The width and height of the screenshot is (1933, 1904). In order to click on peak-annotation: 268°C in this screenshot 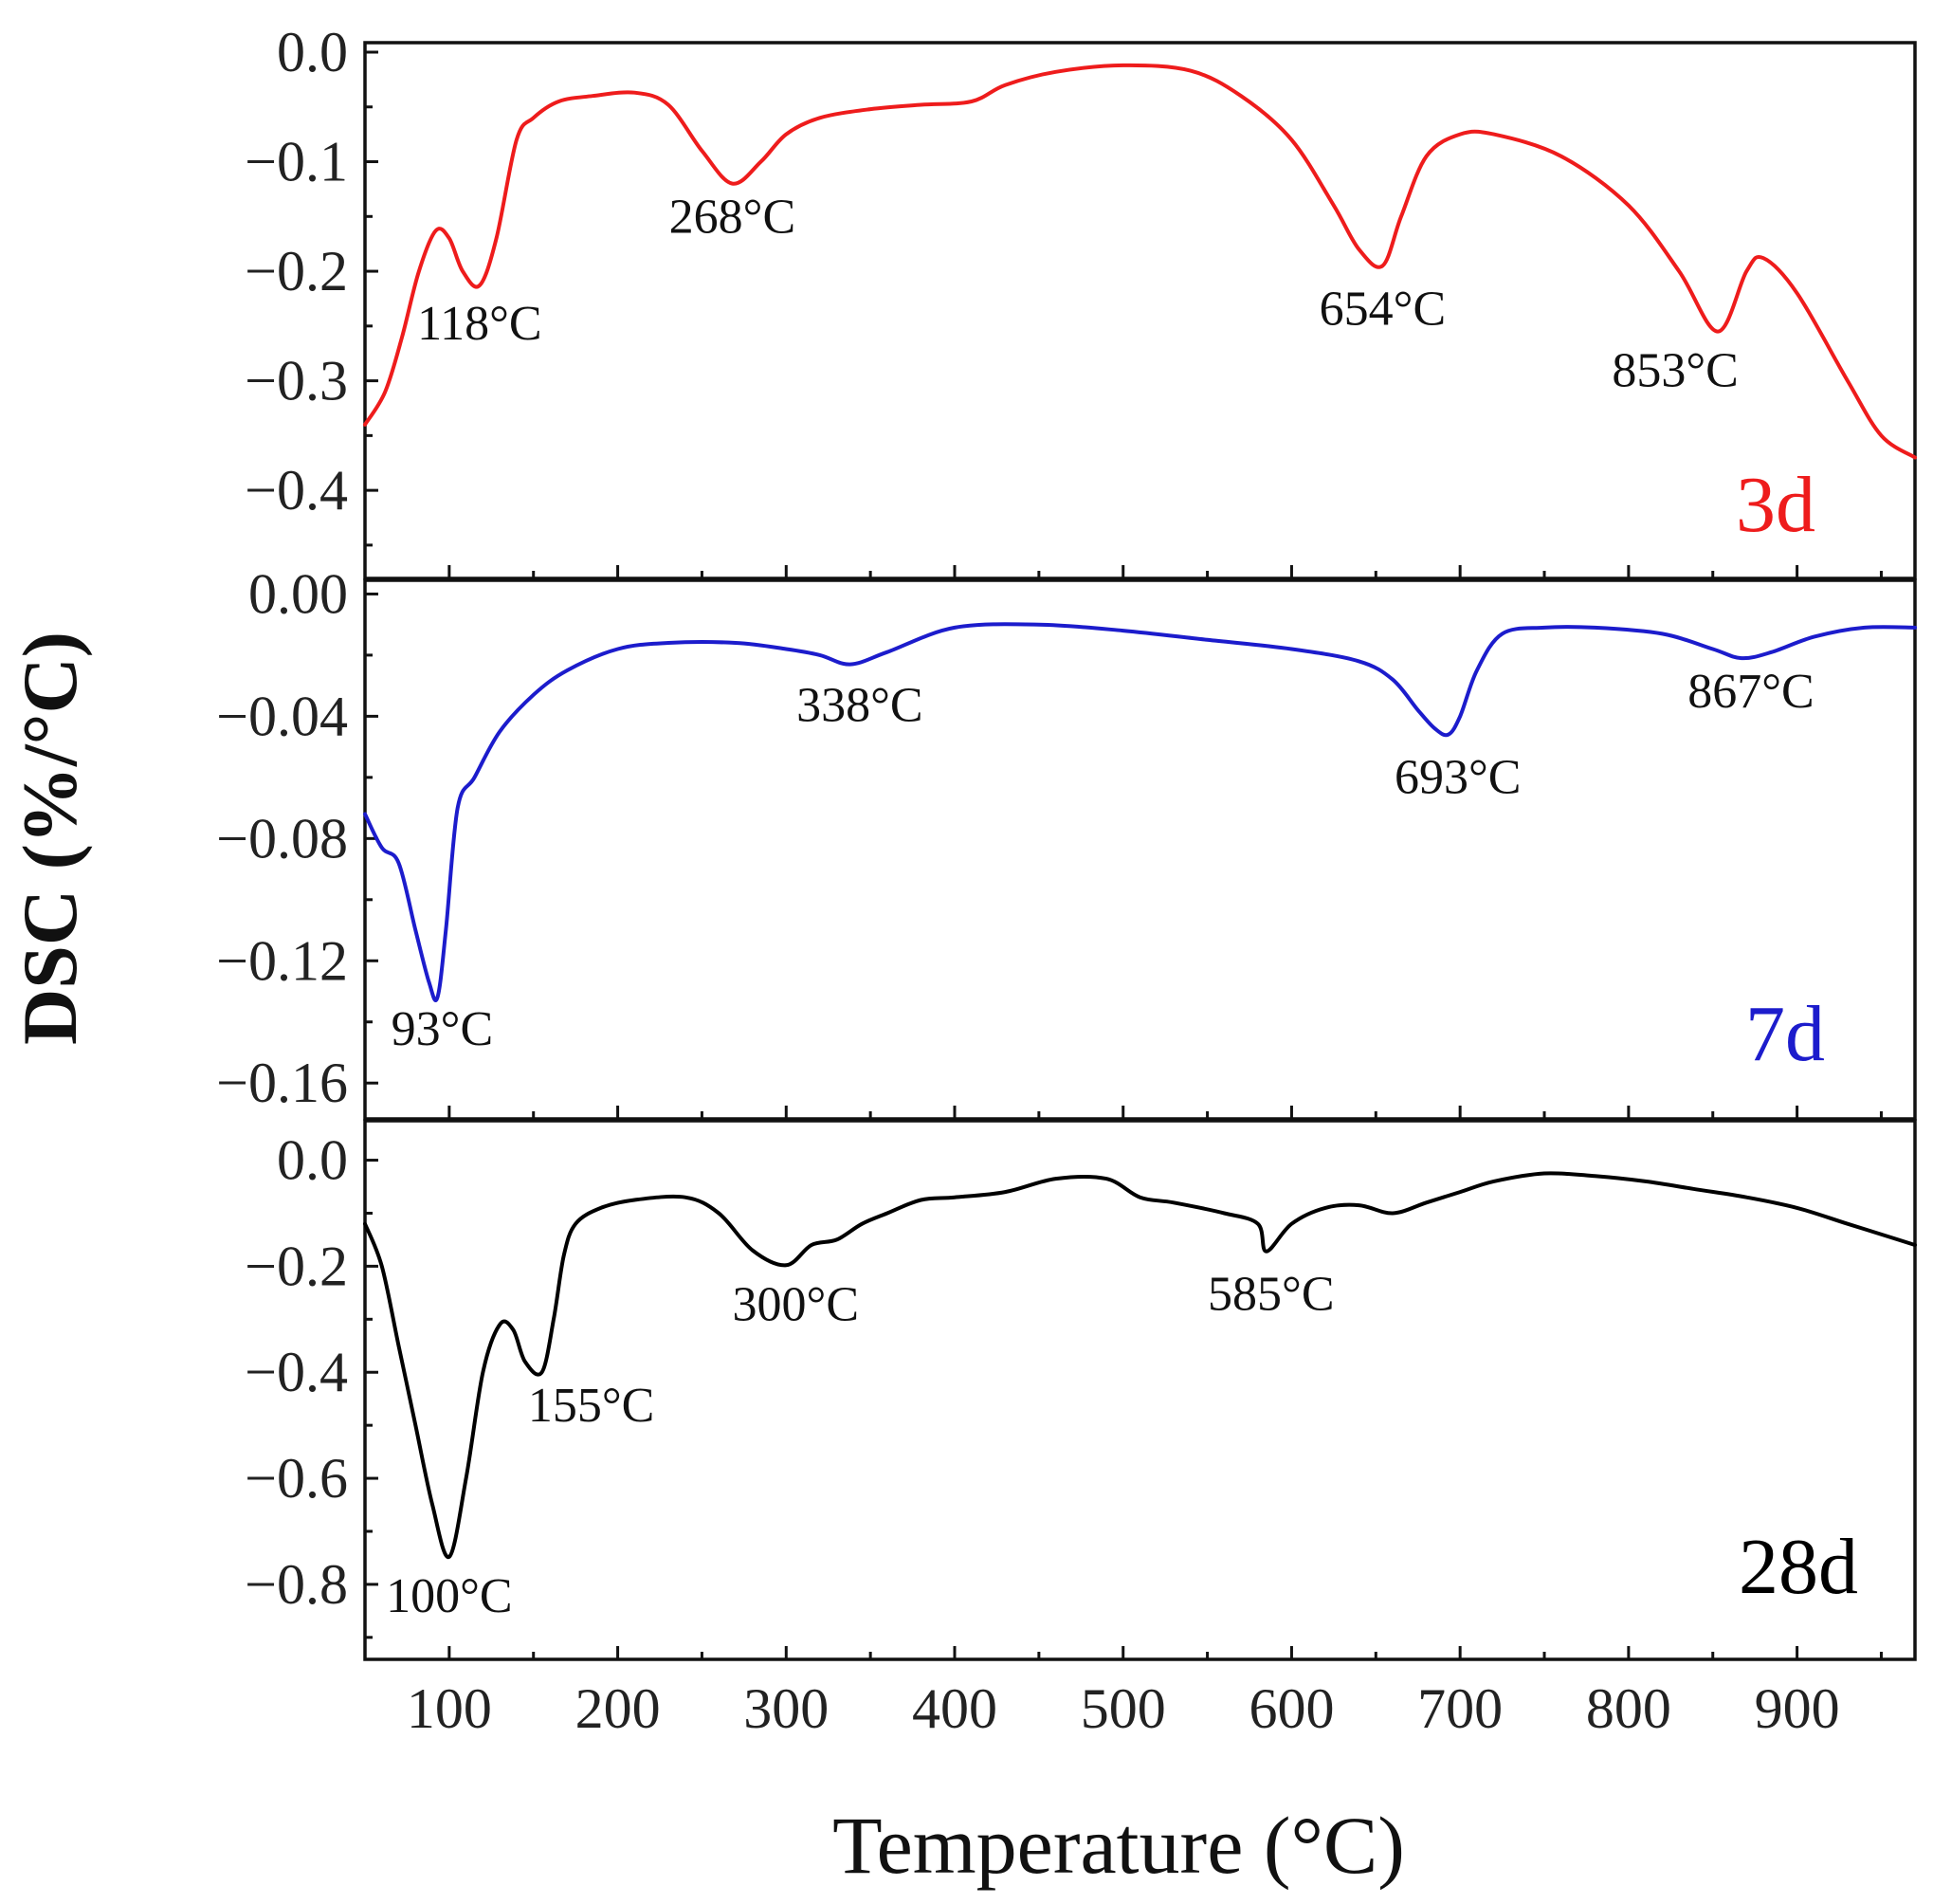, I will do `click(732, 218)`.